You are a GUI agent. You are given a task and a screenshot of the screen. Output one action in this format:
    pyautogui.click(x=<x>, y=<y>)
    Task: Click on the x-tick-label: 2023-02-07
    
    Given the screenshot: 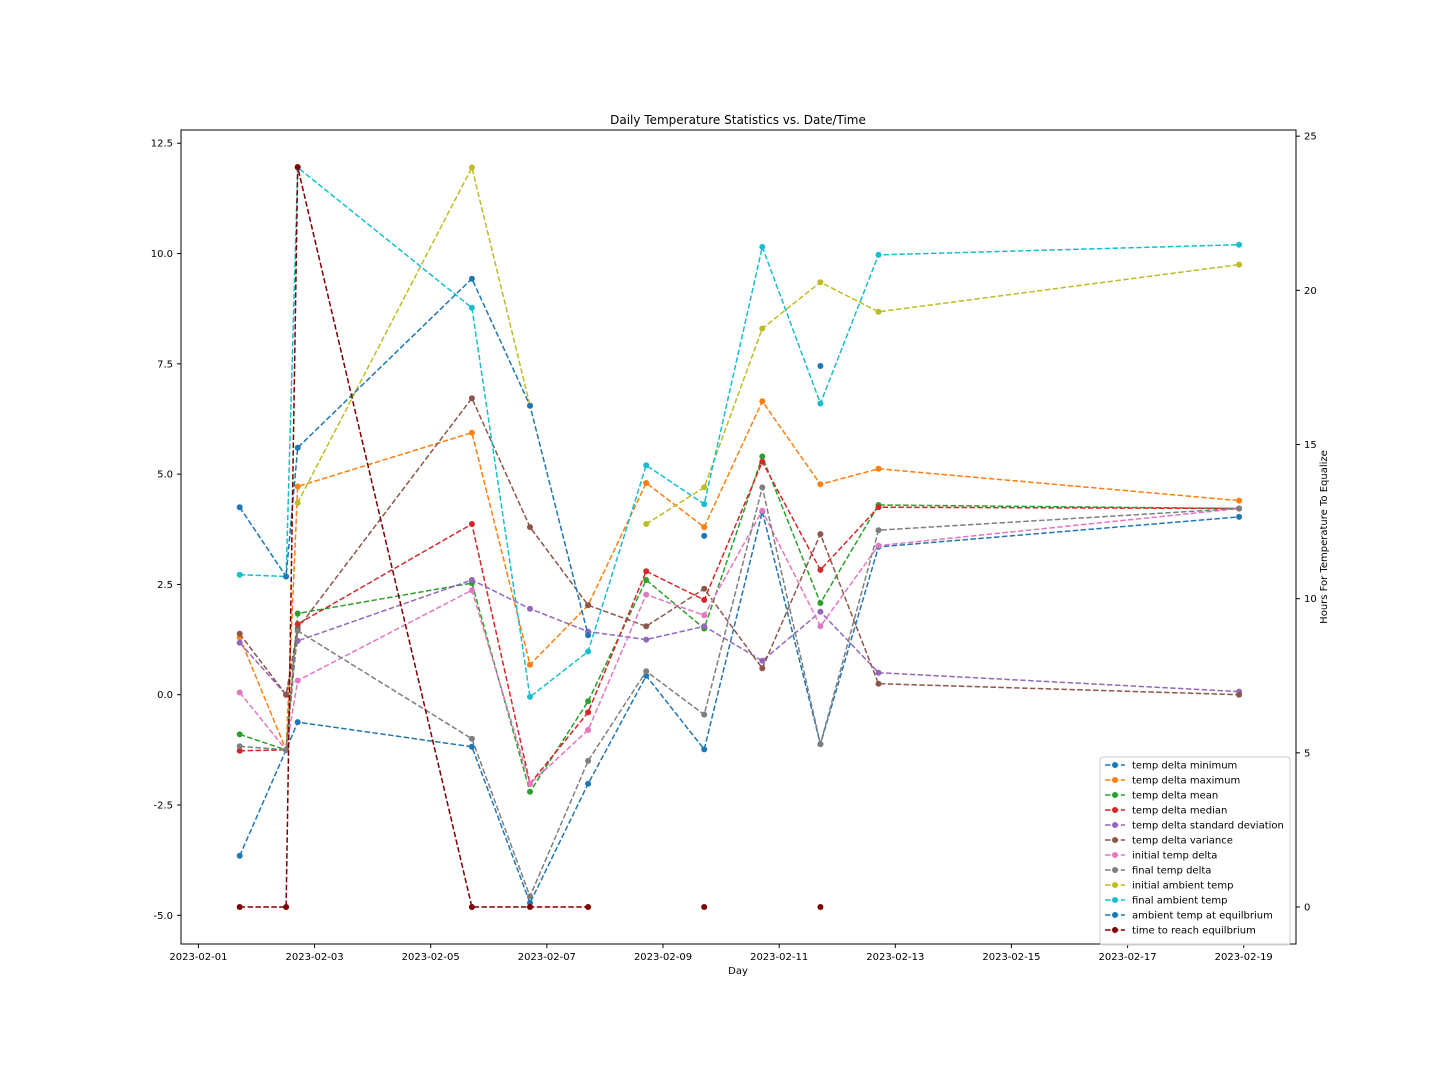 What is the action you would take?
    pyautogui.click(x=547, y=957)
    